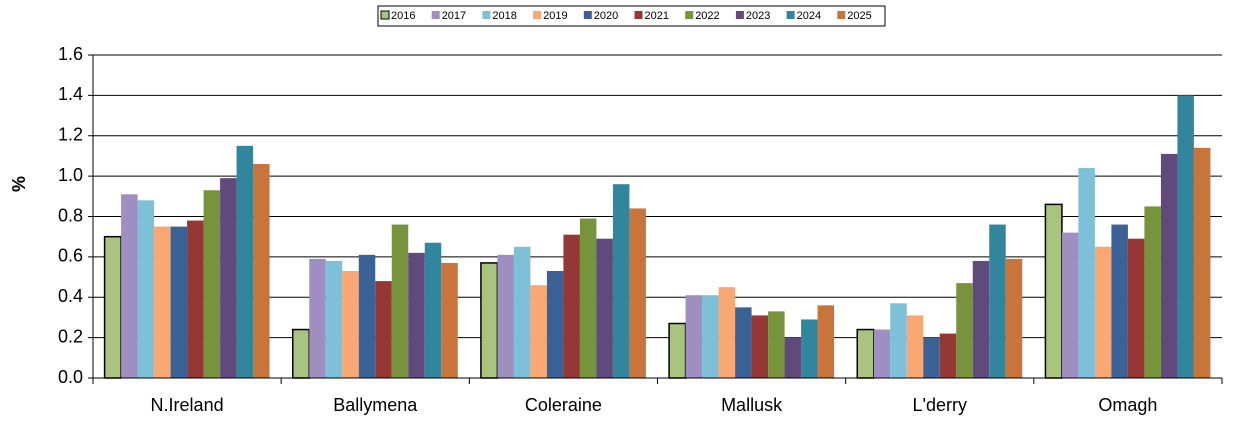 The height and width of the screenshot is (424, 1241). What do you see at coordinates (70, 175) in the screenshot?
I see `y-tick-label: 1.0` at bounding box center [70, 175].